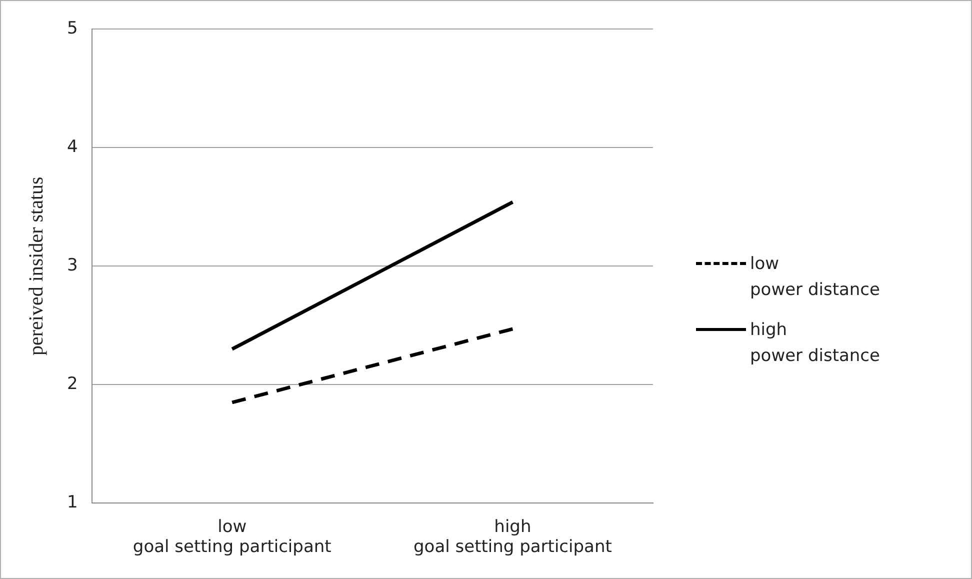 The image size is (972, 579). Describe the element at coordinates (513, 537) in the screenshot. I see `x-tick-label: high goal setting participant` at that location.